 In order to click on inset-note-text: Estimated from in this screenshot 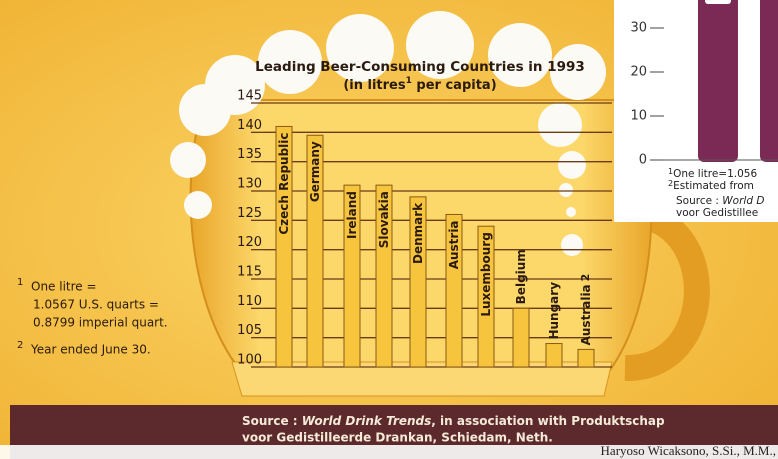, I will do `click(713, 186)`.